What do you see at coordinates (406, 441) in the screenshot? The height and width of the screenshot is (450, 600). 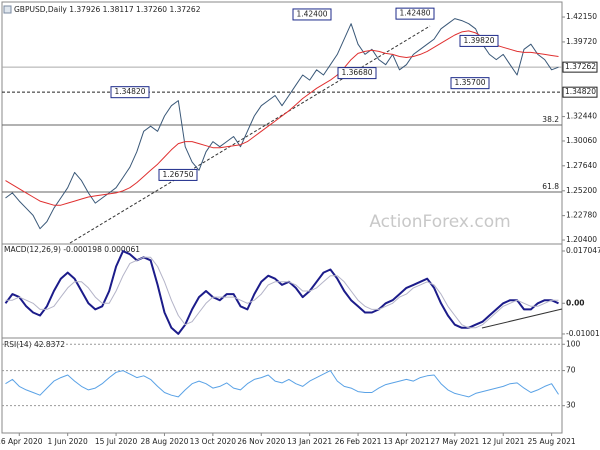 I see `x-tick-label: 13 Apr 2021` at bounding box center [406, 441].